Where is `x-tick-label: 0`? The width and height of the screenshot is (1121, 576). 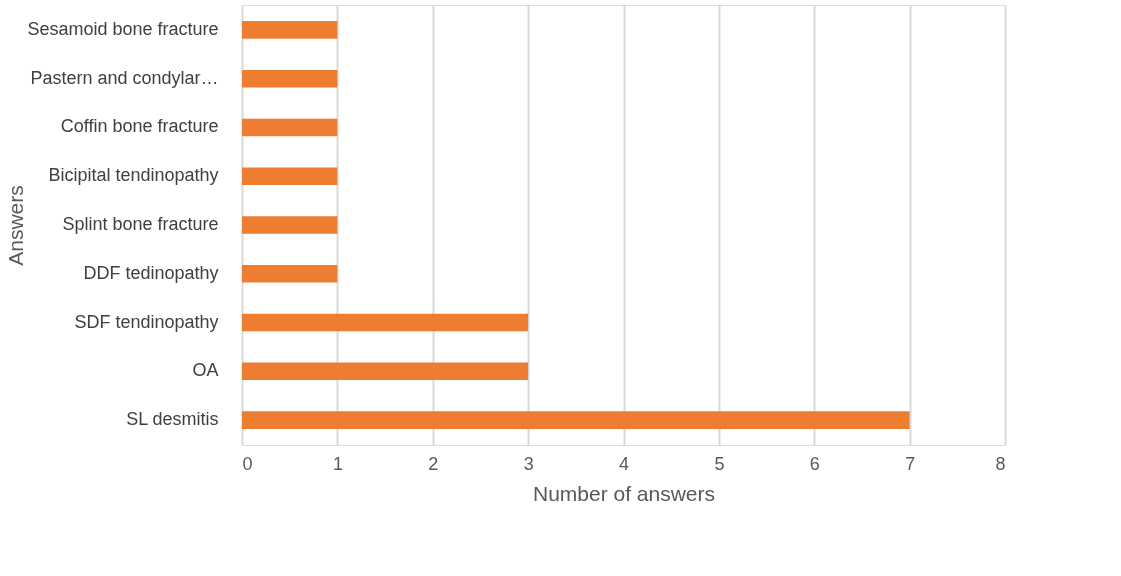 x-tick-label: 0 is located at coordinates (247, 463).